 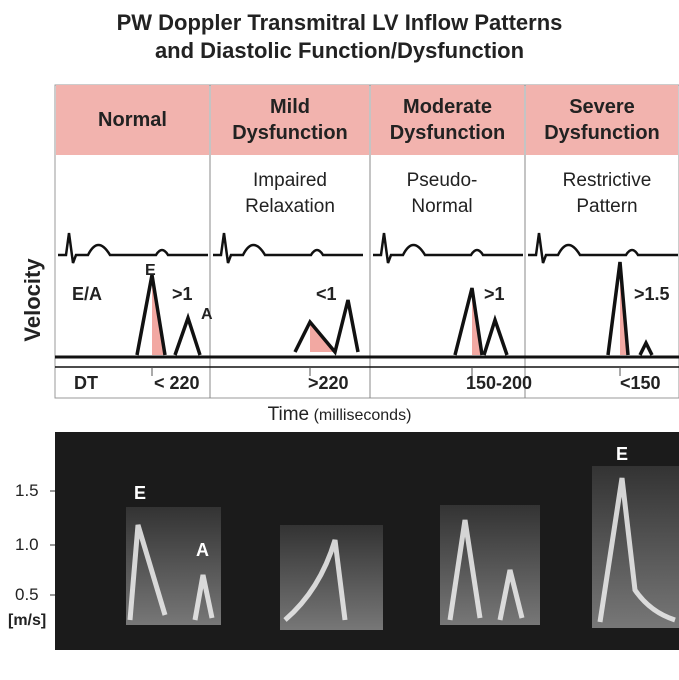 What do you see at coordinates (32, 300) in the screenshot?
I see `y-axis-label: Velocity` at bounding box center [32, 300].